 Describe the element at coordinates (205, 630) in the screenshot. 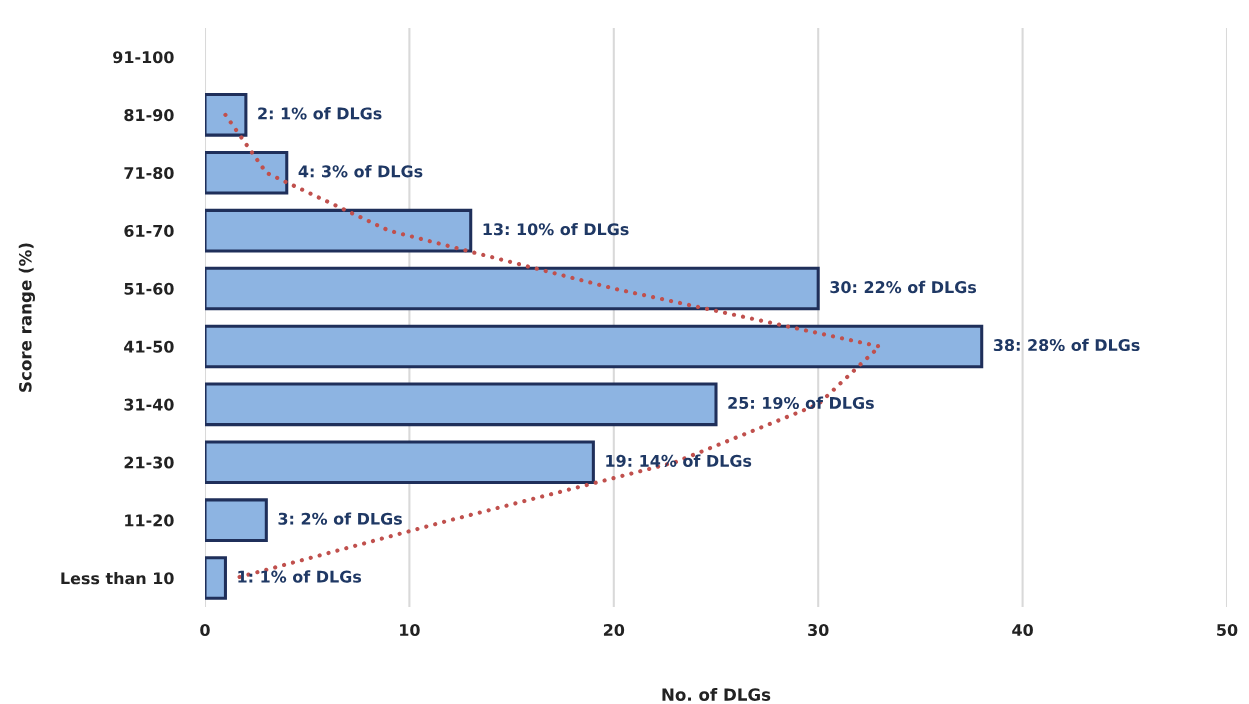

I see `x-tick-label: 0` at that location.